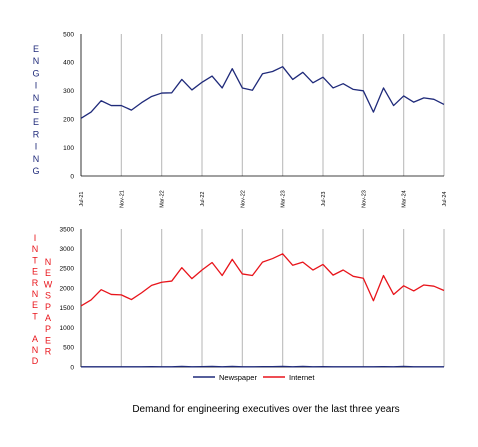 The height and width of the screenshot is (447, 478). I want to click on x-tick-label: Jul-22, so click(203, 199).